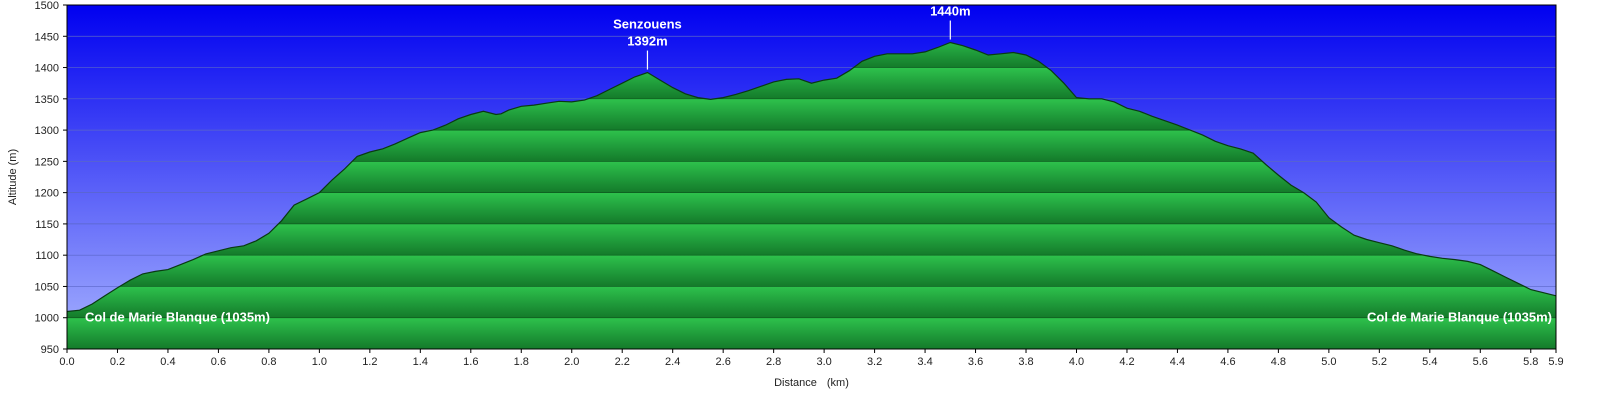  I want to click on x-tick-label: 3.8, so click(1025, 362).